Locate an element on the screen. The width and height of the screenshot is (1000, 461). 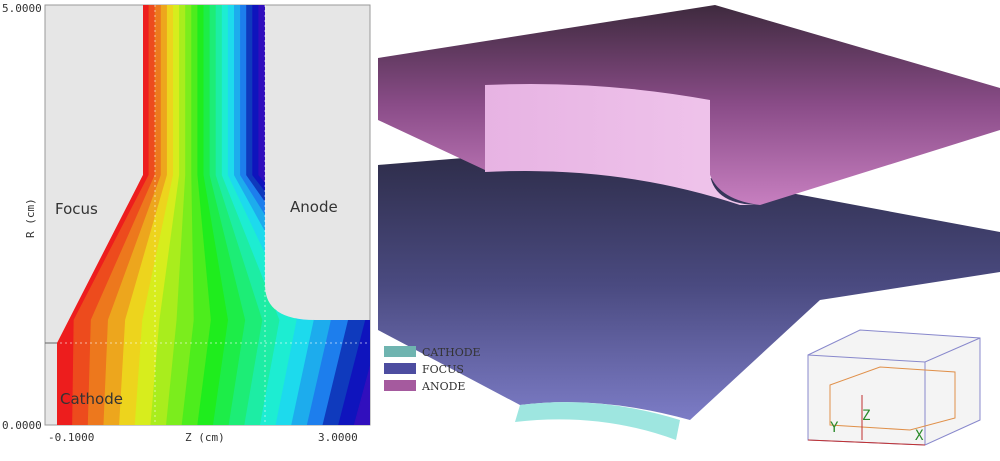
axis-letter: X is located at coordinates (919, 436).